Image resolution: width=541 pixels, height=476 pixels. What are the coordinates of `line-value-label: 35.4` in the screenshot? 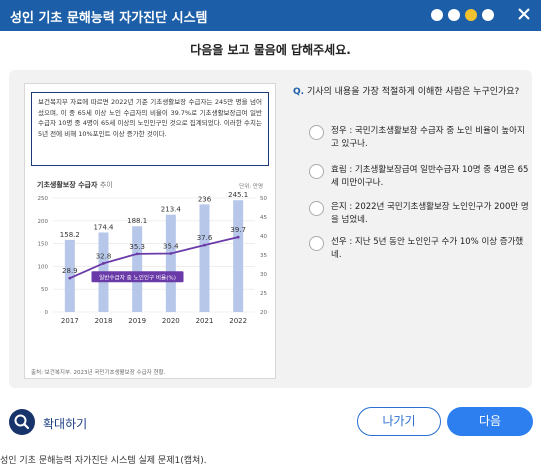 It's located at (171, 246).